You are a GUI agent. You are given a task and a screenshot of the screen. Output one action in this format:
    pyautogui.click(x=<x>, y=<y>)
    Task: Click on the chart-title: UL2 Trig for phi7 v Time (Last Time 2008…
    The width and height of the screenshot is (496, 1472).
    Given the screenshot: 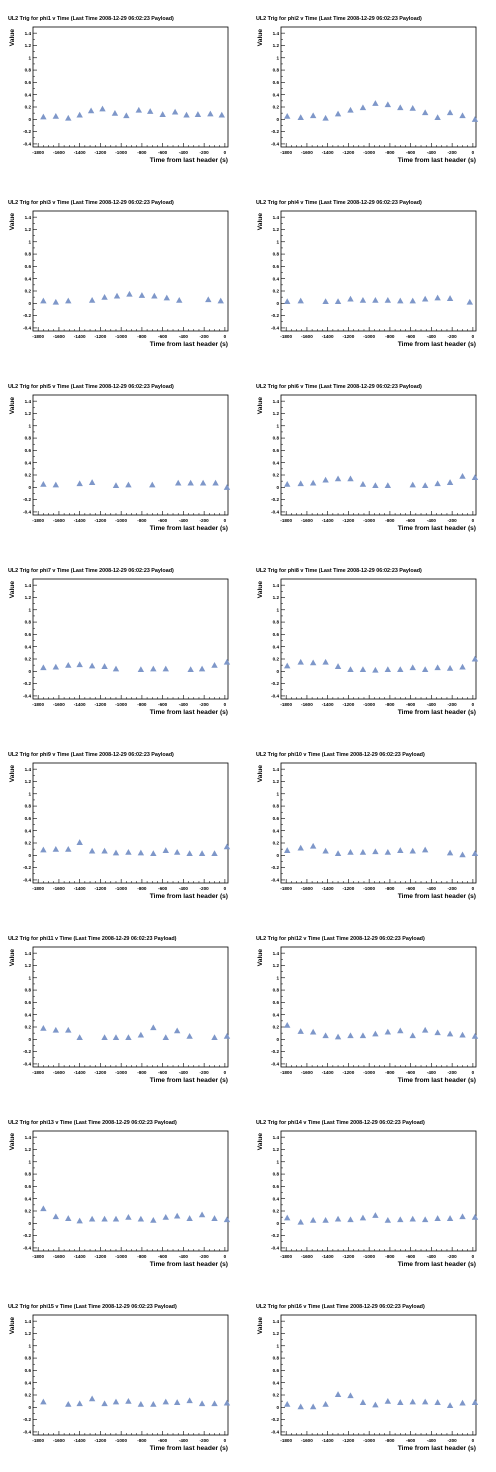 What is the action you would take?
    pyautogui.click(x=91, y=571)
    